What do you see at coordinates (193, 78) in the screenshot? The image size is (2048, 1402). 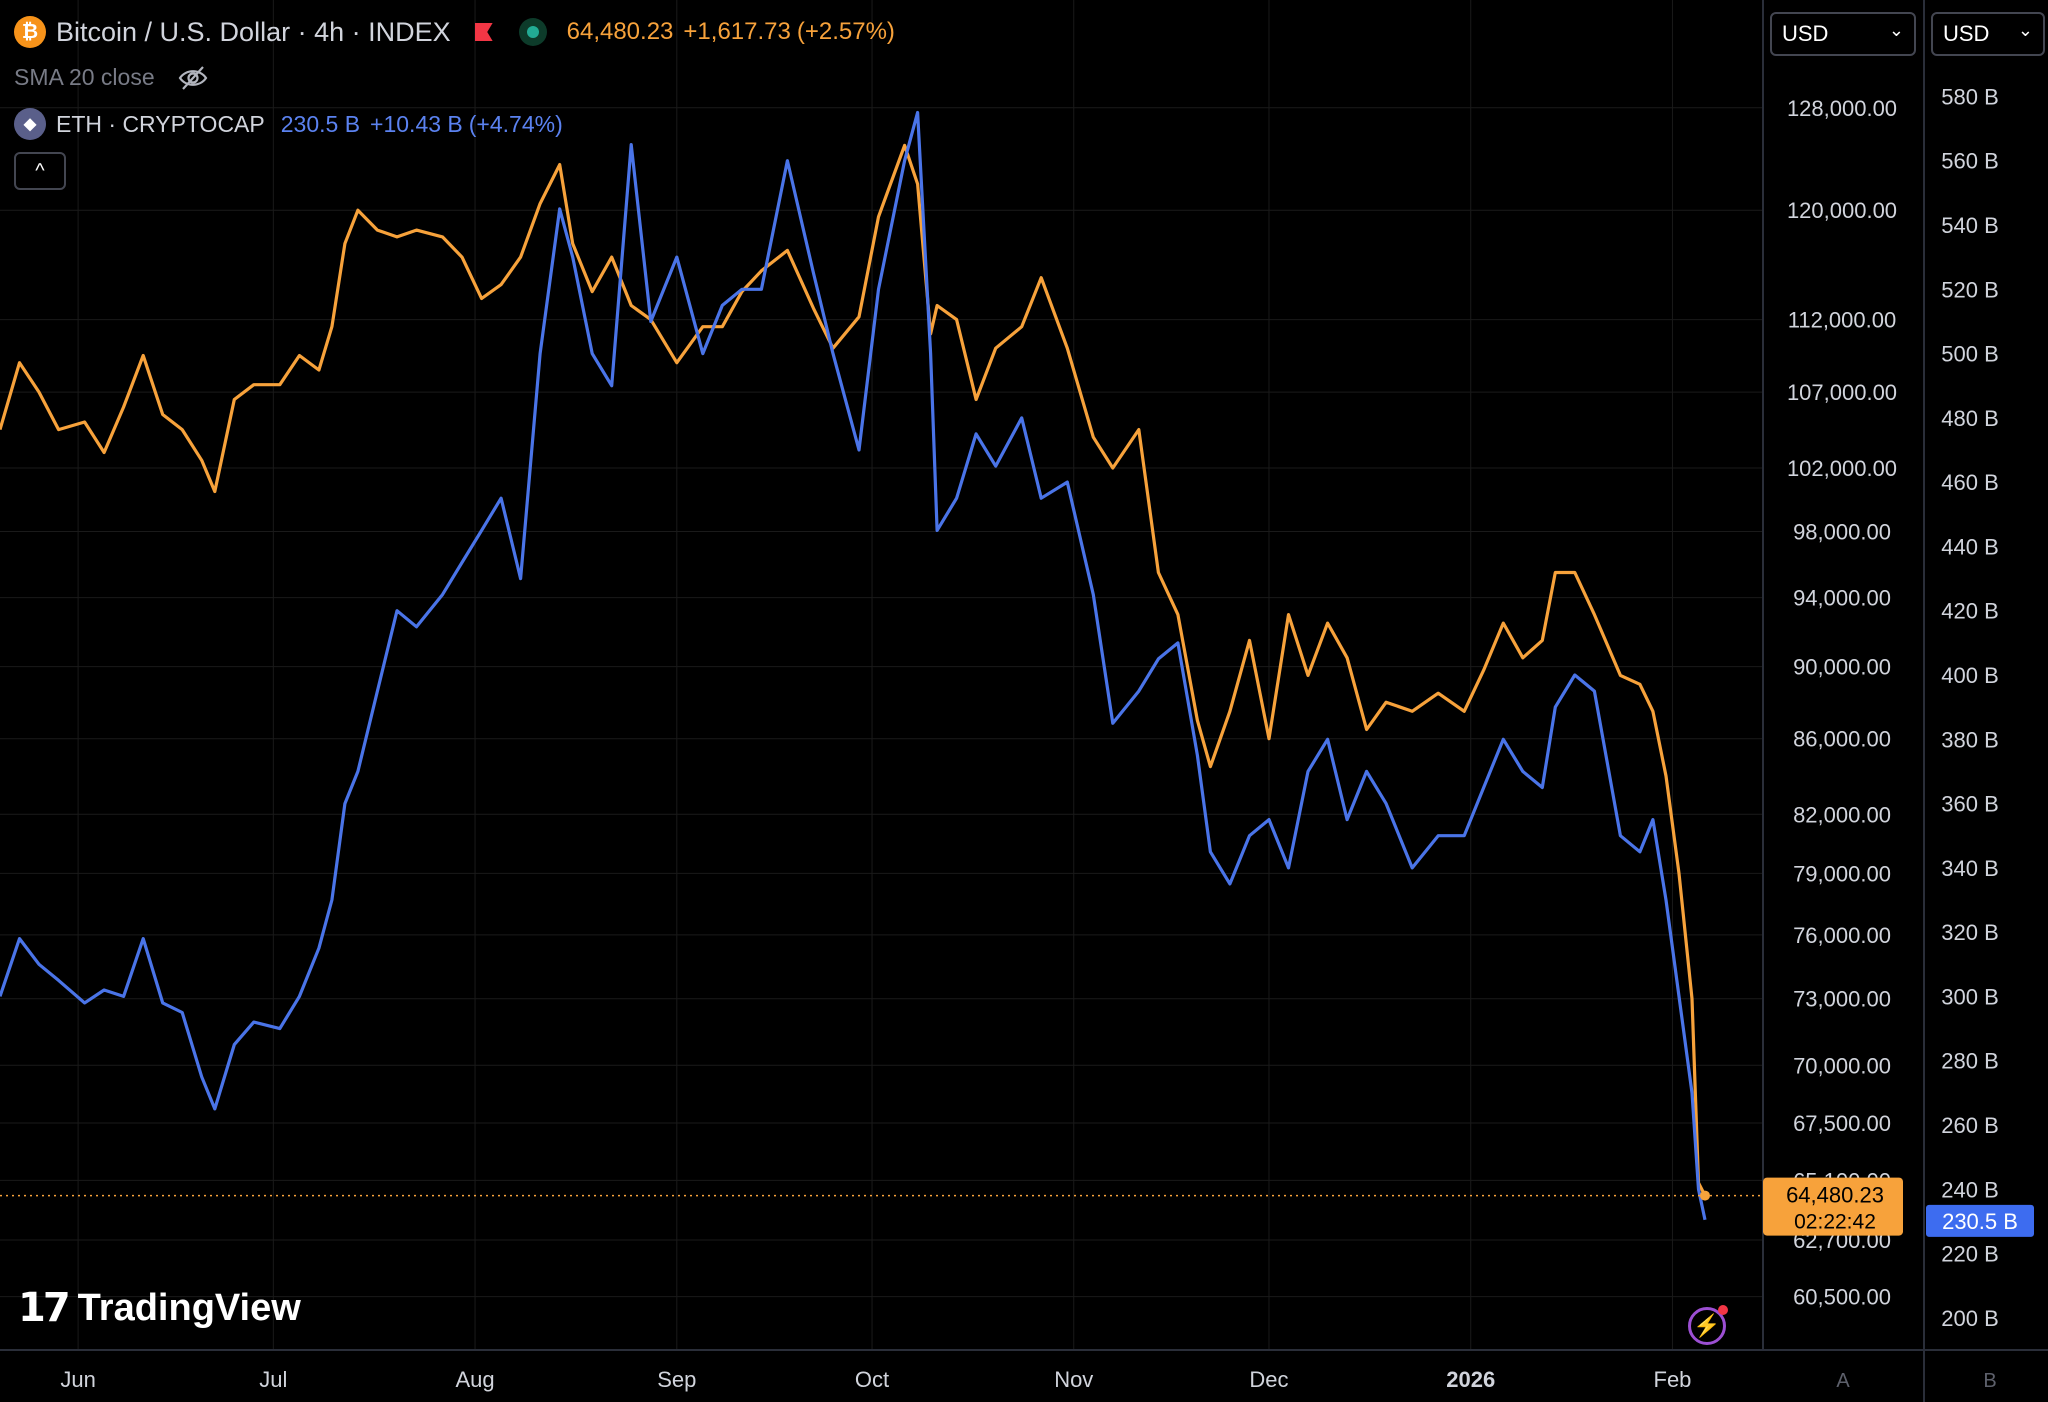 I see `eye-hidden-icon` at bounding box center [193, 78].